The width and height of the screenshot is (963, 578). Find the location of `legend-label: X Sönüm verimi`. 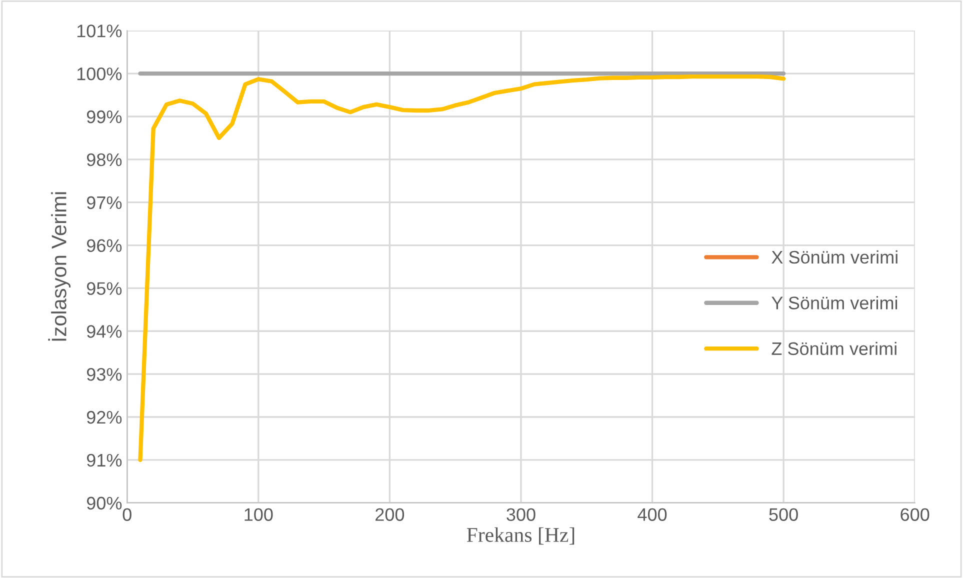

legend-label: X Sönüm verimi is located at coordinates (835, 257).